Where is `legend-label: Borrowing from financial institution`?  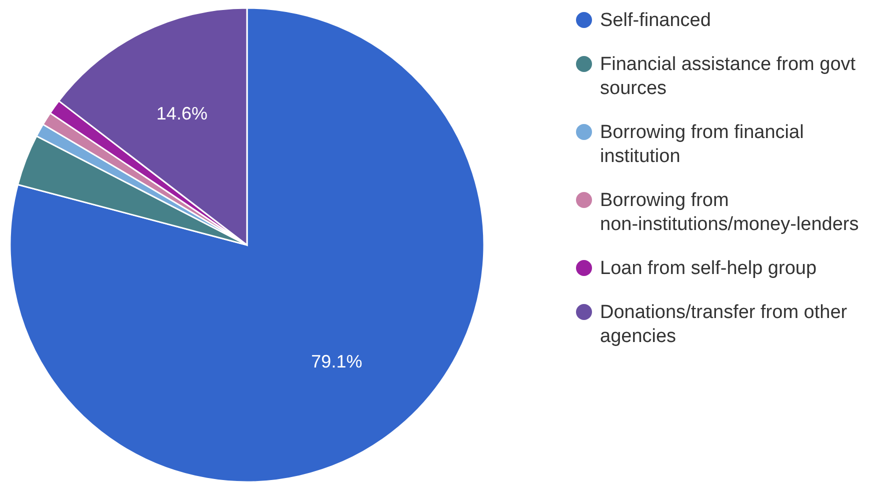 legend-label: Borrowing from financial institution is located at coordinates (702, 144).